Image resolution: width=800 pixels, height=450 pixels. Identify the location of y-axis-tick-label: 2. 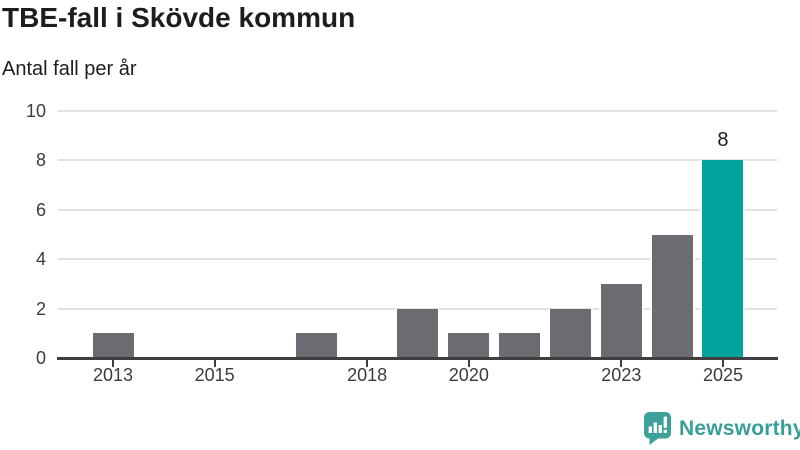
(40, 308).